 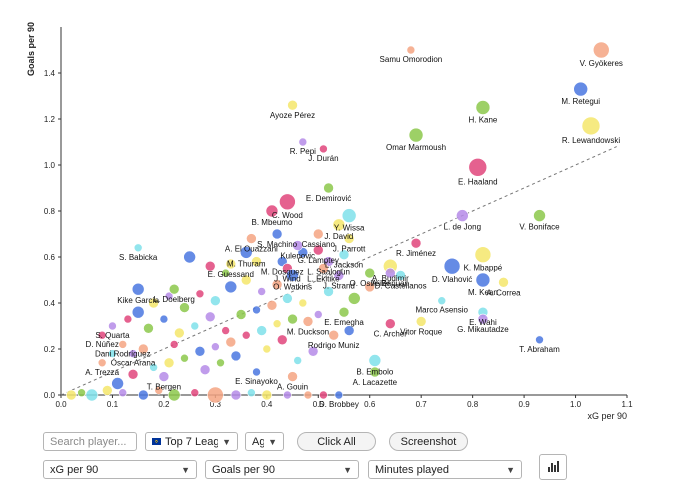 What do you see at coordinates (576, 404) in the screenshot?
I see `x-tick-label: 1.0` at bounding box center [576, 404].